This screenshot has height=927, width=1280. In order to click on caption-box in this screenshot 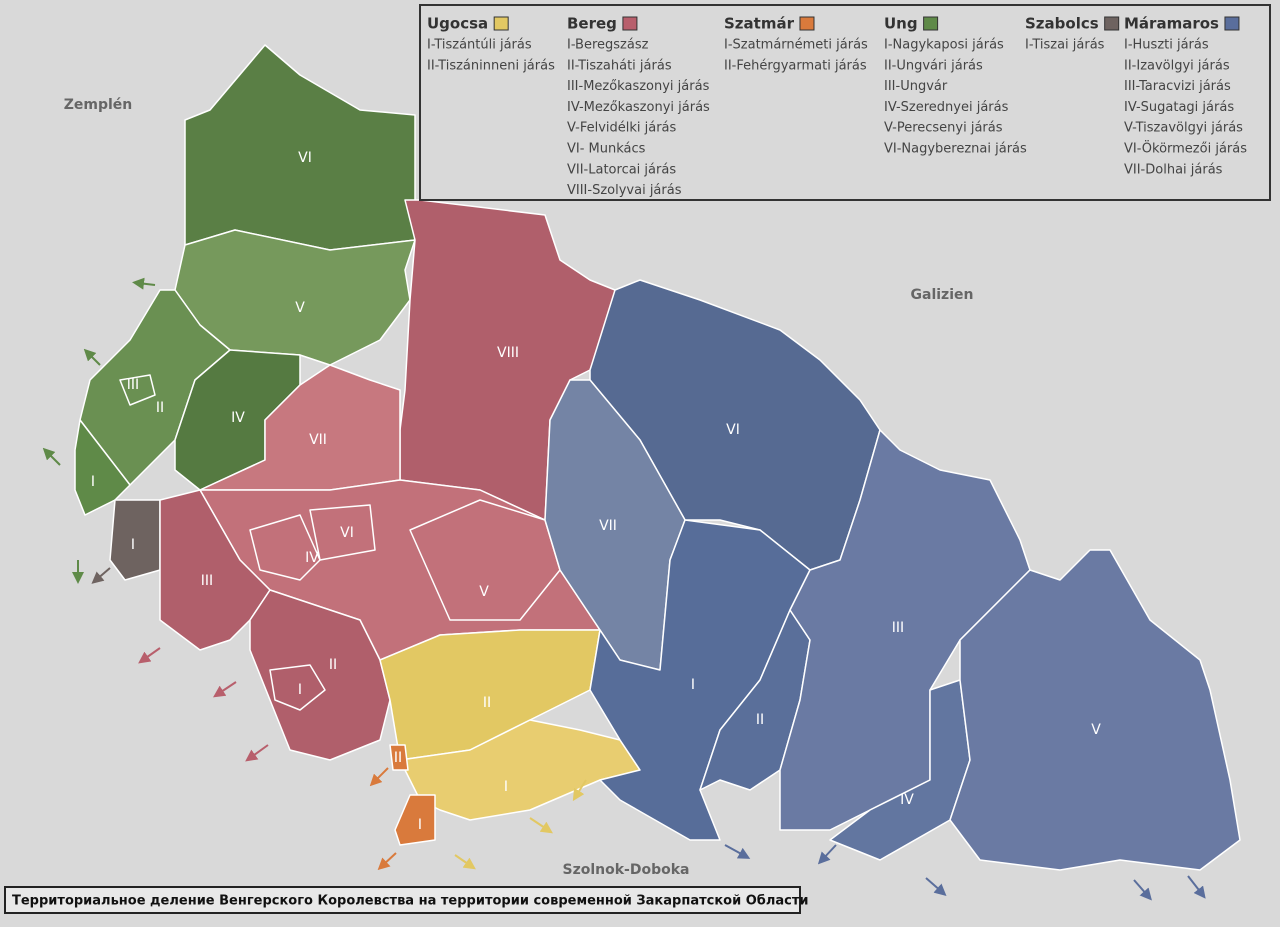, I will do `click(402, 900)`.